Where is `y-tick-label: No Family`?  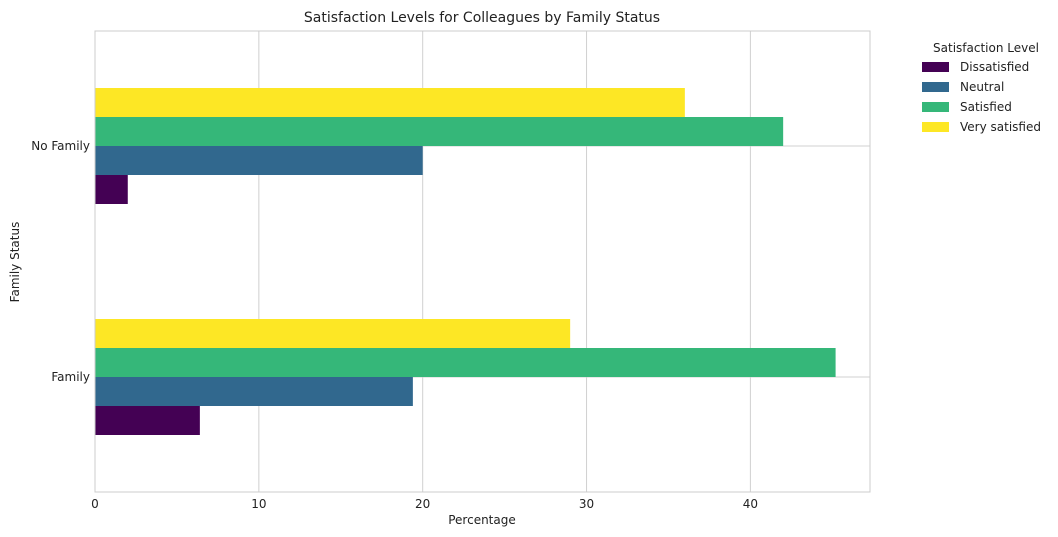
y-tick-label: No Family is located at coordinates (60, 146).